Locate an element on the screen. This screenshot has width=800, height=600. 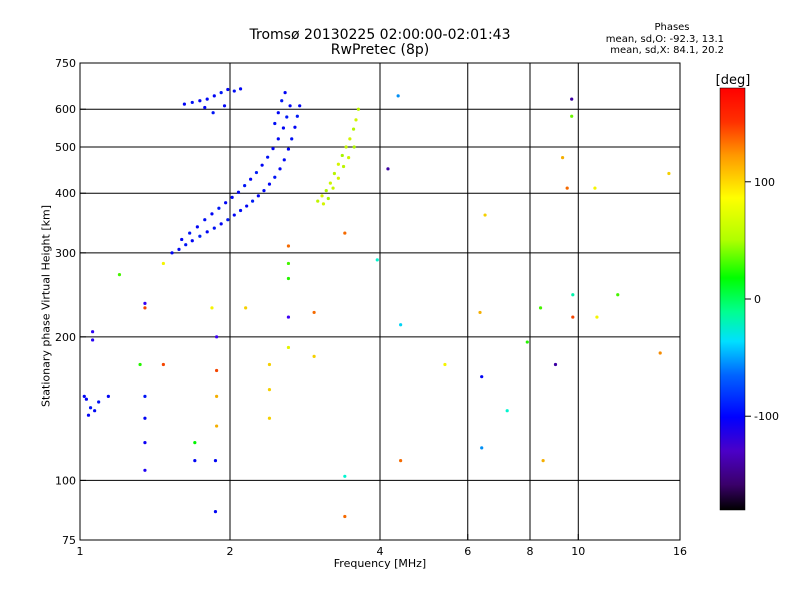
stats-o-mode: mean, sd,O: -92.3, 13.1 is located at coordinates (664, 39).